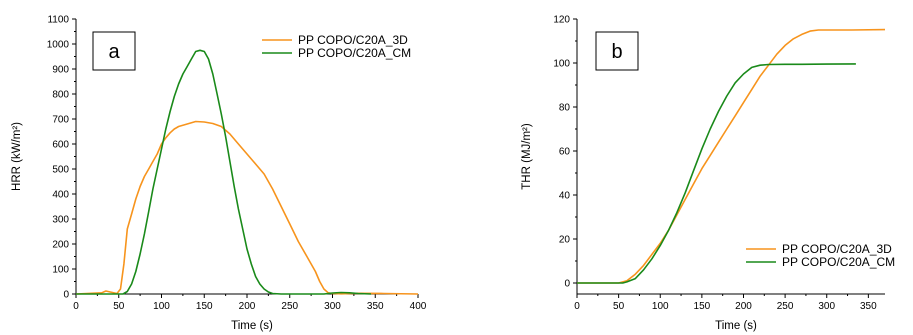 The width and height of the screenshot is (913, 335). What do you see at coordinates (58, 45) in the screenshot?
I see `y-tick-label: 1000` at bounding box center [58, 45].